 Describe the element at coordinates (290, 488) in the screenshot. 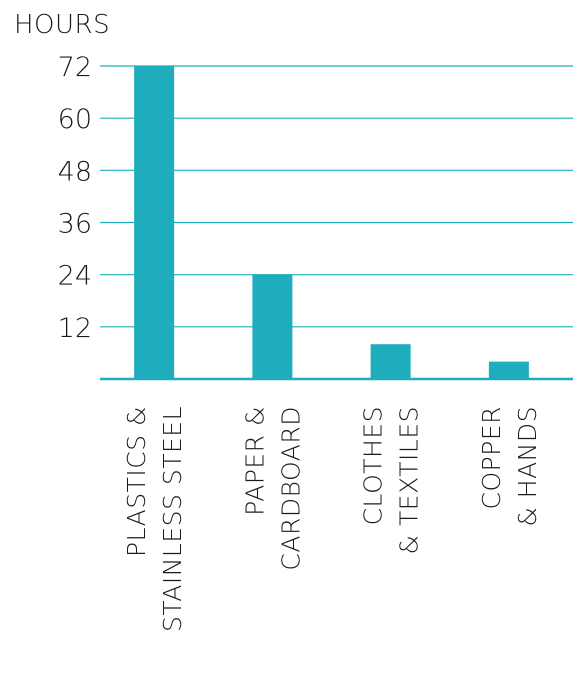

I see `x-tick-label-line: CARDBOARD` at that location.